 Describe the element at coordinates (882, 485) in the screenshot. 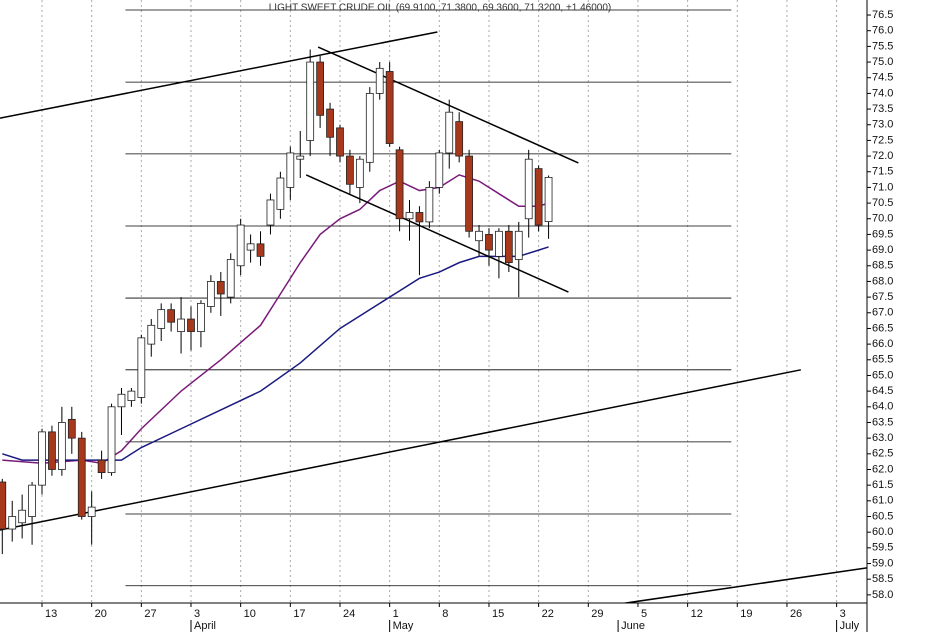

I see `y-tick-label: 61.5` at that location.